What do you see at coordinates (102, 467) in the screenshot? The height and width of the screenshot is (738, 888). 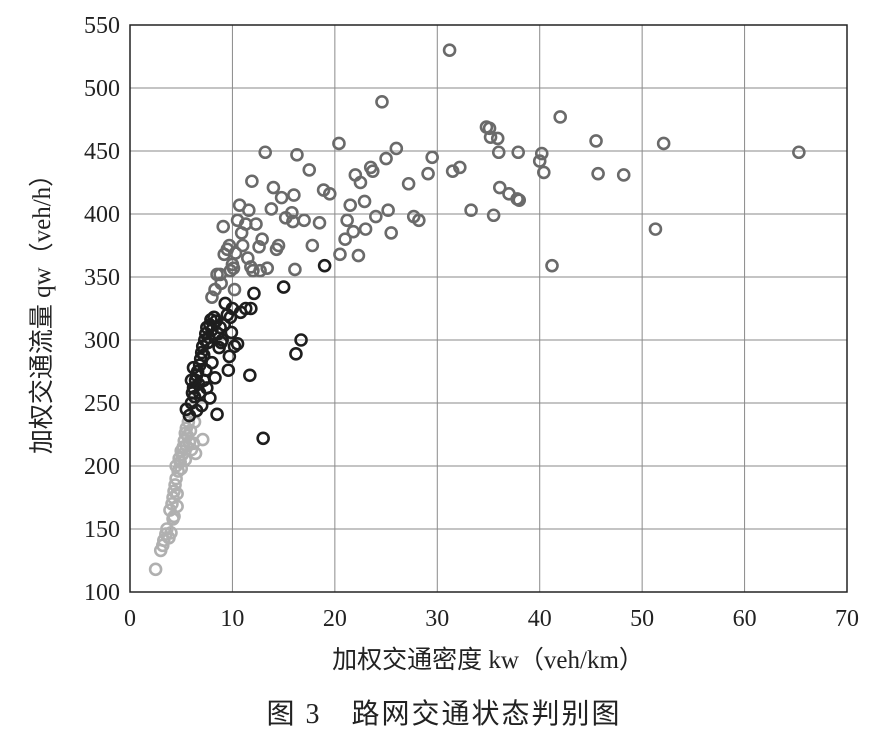 I see `y-tick-label: 200` at bounding box center [102, 467].